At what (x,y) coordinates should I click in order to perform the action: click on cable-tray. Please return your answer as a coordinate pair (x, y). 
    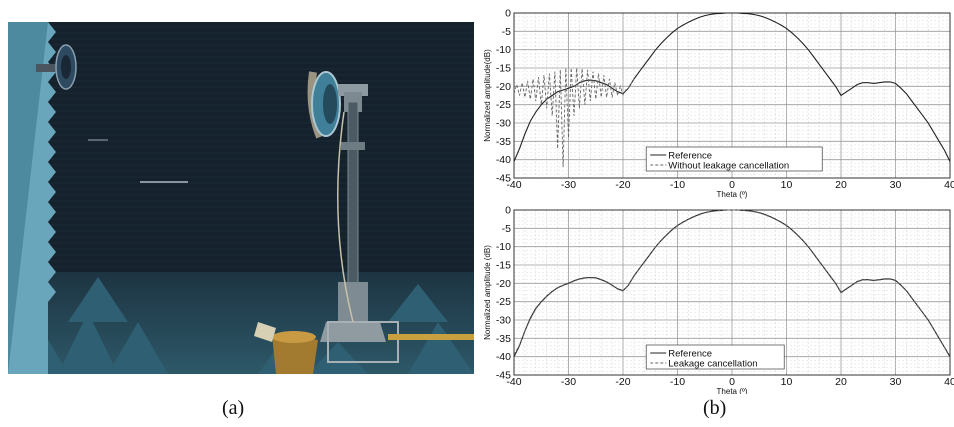
    Looking at the image, I should click on (431, 337).